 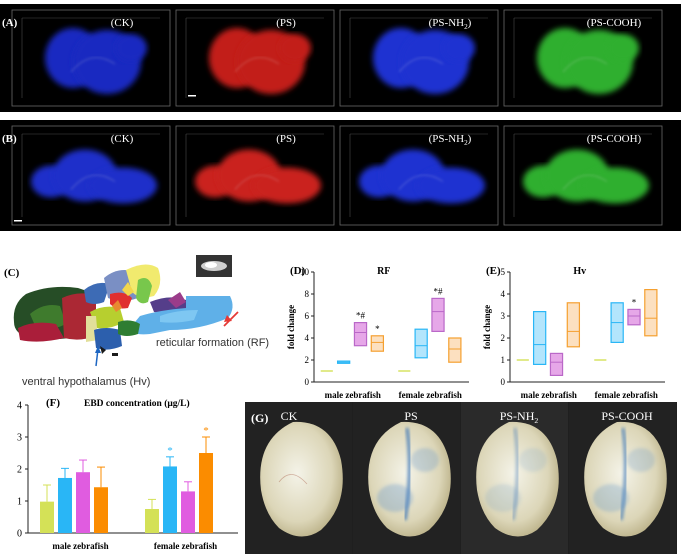 I want to click on photo-condition-label: PS, so click(x=410, y=416).